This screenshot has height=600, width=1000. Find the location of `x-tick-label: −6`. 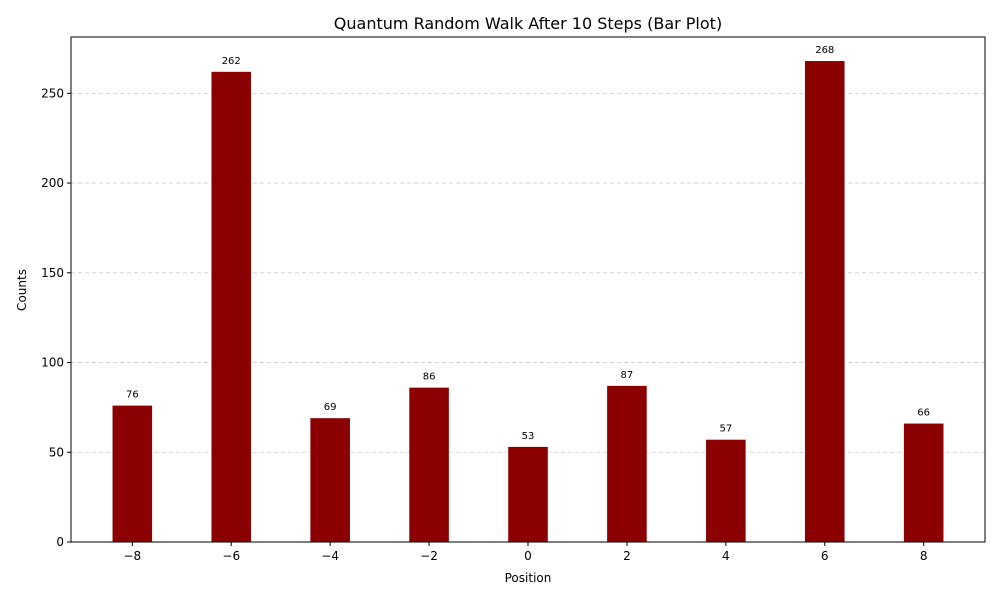

x-tick-label: −6 is located at coordinates (231, 556).